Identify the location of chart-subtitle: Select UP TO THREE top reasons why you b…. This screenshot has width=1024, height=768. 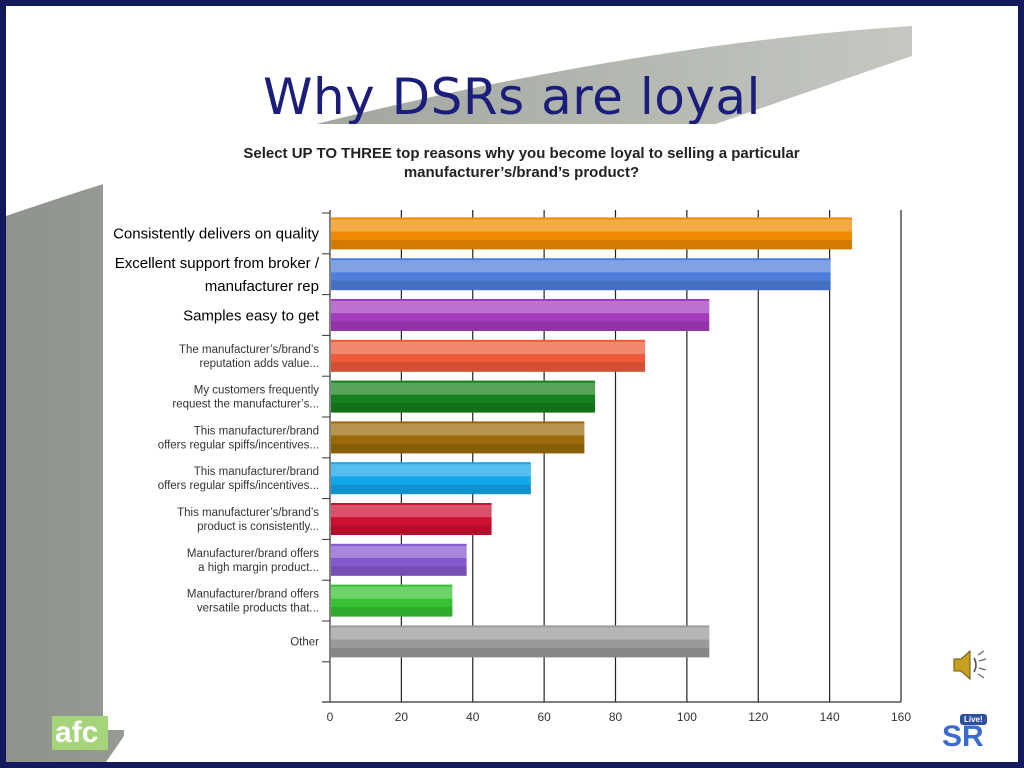
(521, 163).